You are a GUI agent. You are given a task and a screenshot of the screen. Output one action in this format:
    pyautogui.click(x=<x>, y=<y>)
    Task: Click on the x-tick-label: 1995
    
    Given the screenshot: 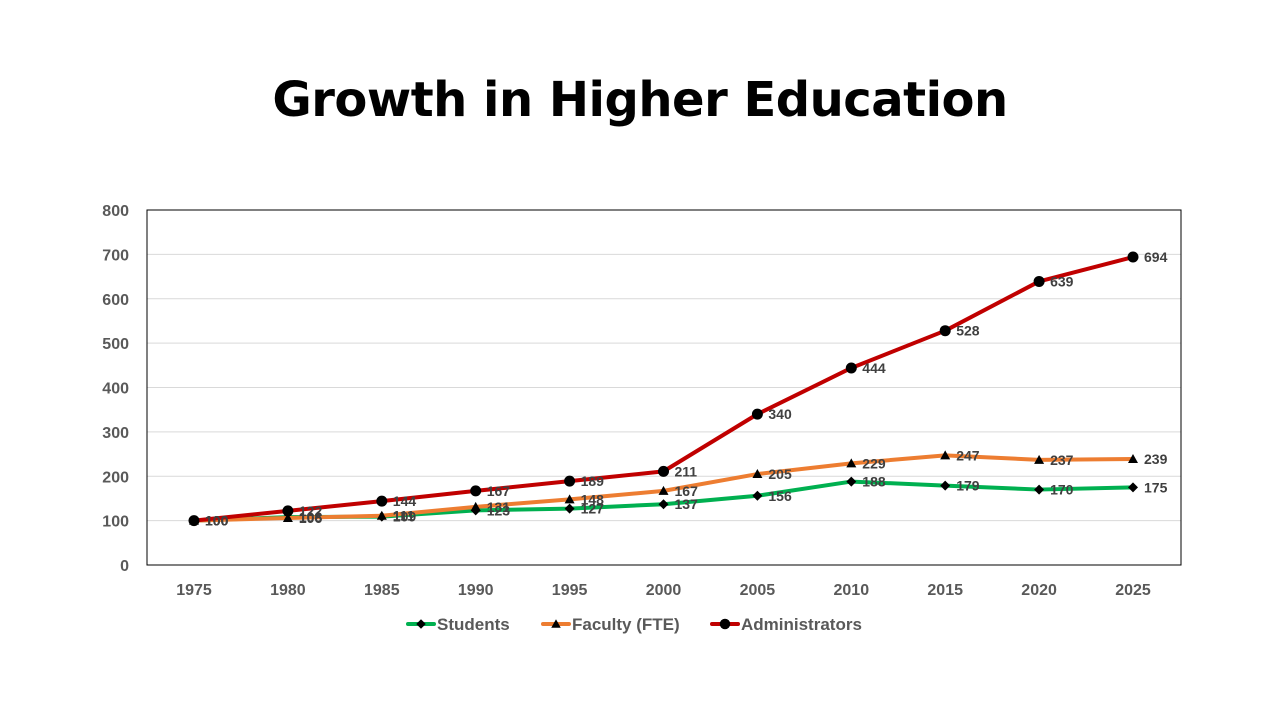 What is the action you would take?
    pyautogui.click(x=570, y=590)
    